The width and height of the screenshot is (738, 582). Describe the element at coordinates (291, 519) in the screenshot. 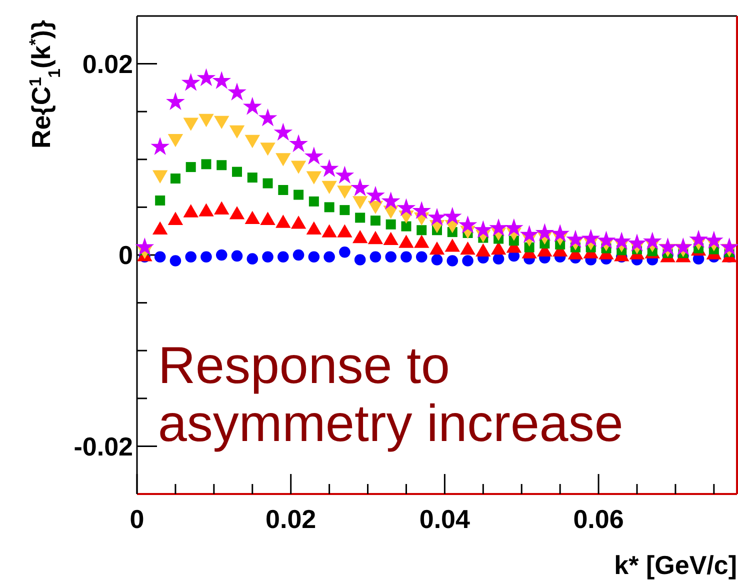

I see `x-tick-label: 0.02` at that location.